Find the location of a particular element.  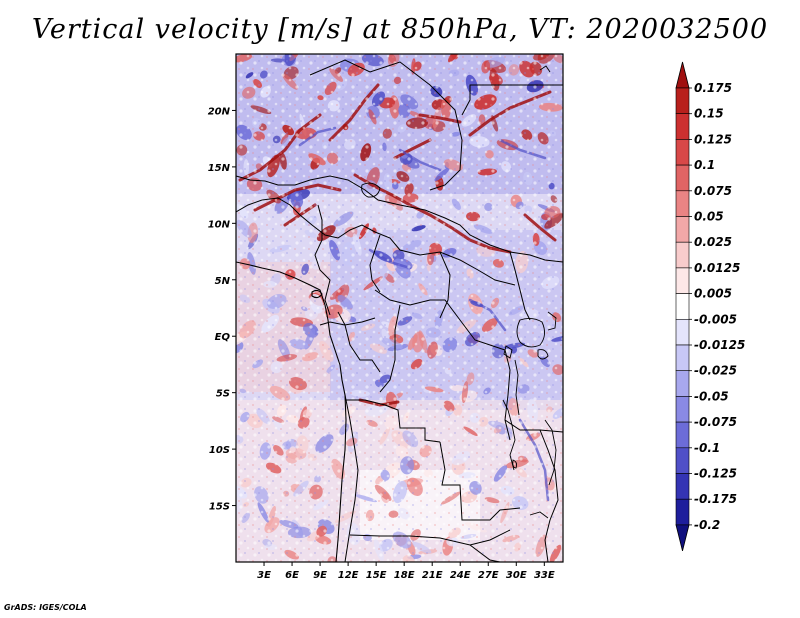

colorbar-top-arrow is located at coordinates (682, 75).